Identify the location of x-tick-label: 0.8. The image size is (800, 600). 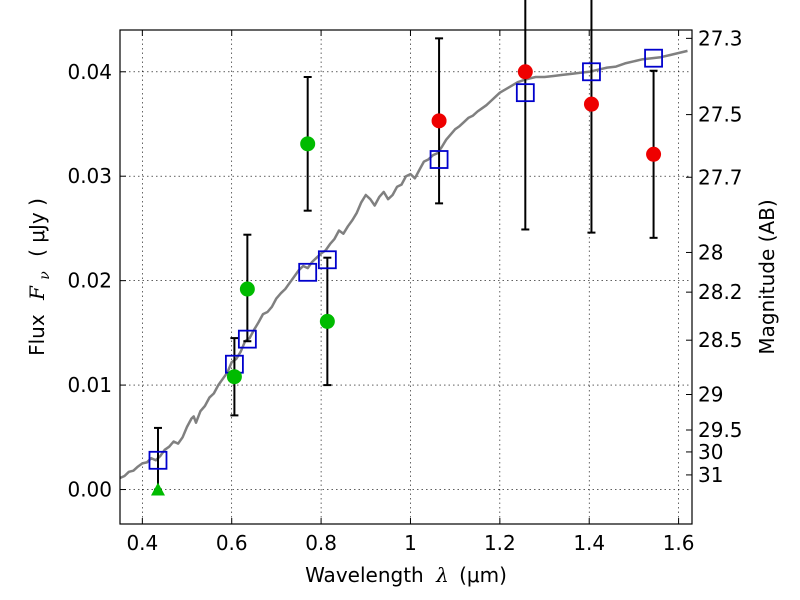
(321, 543).